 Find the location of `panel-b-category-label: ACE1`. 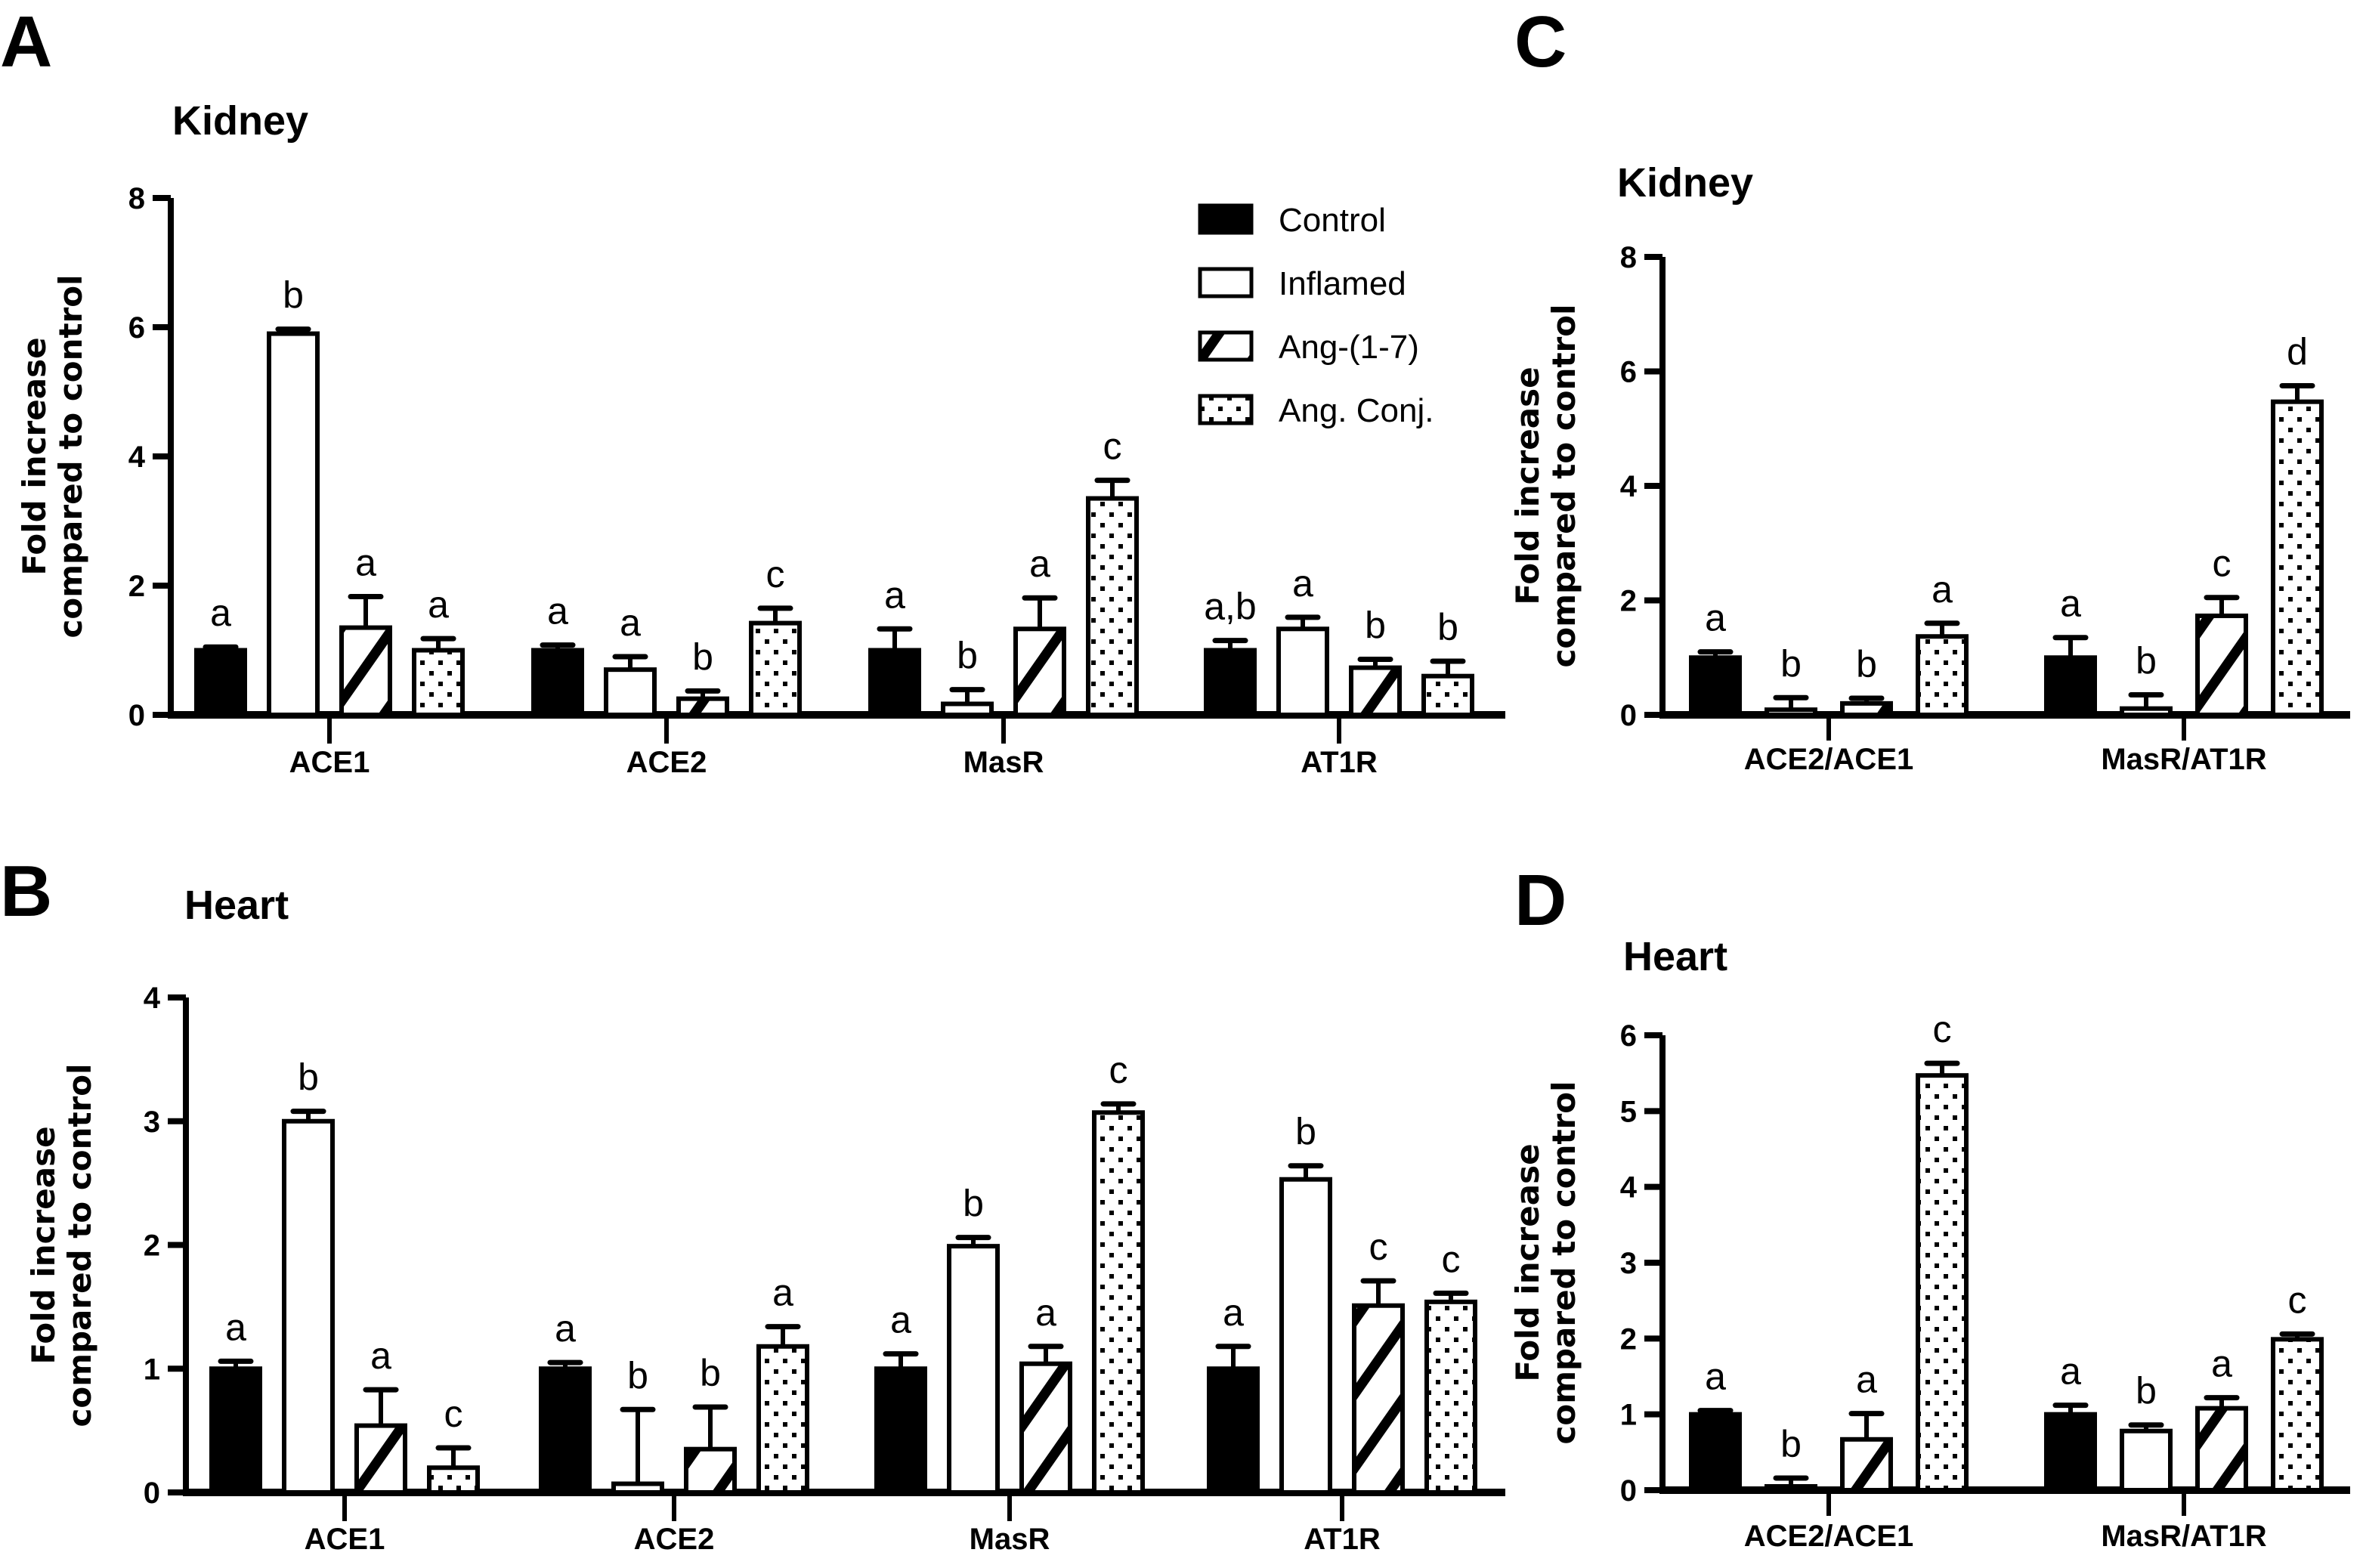

panel-b-category-label: ACE1 is located at coordinates (345, 1539).